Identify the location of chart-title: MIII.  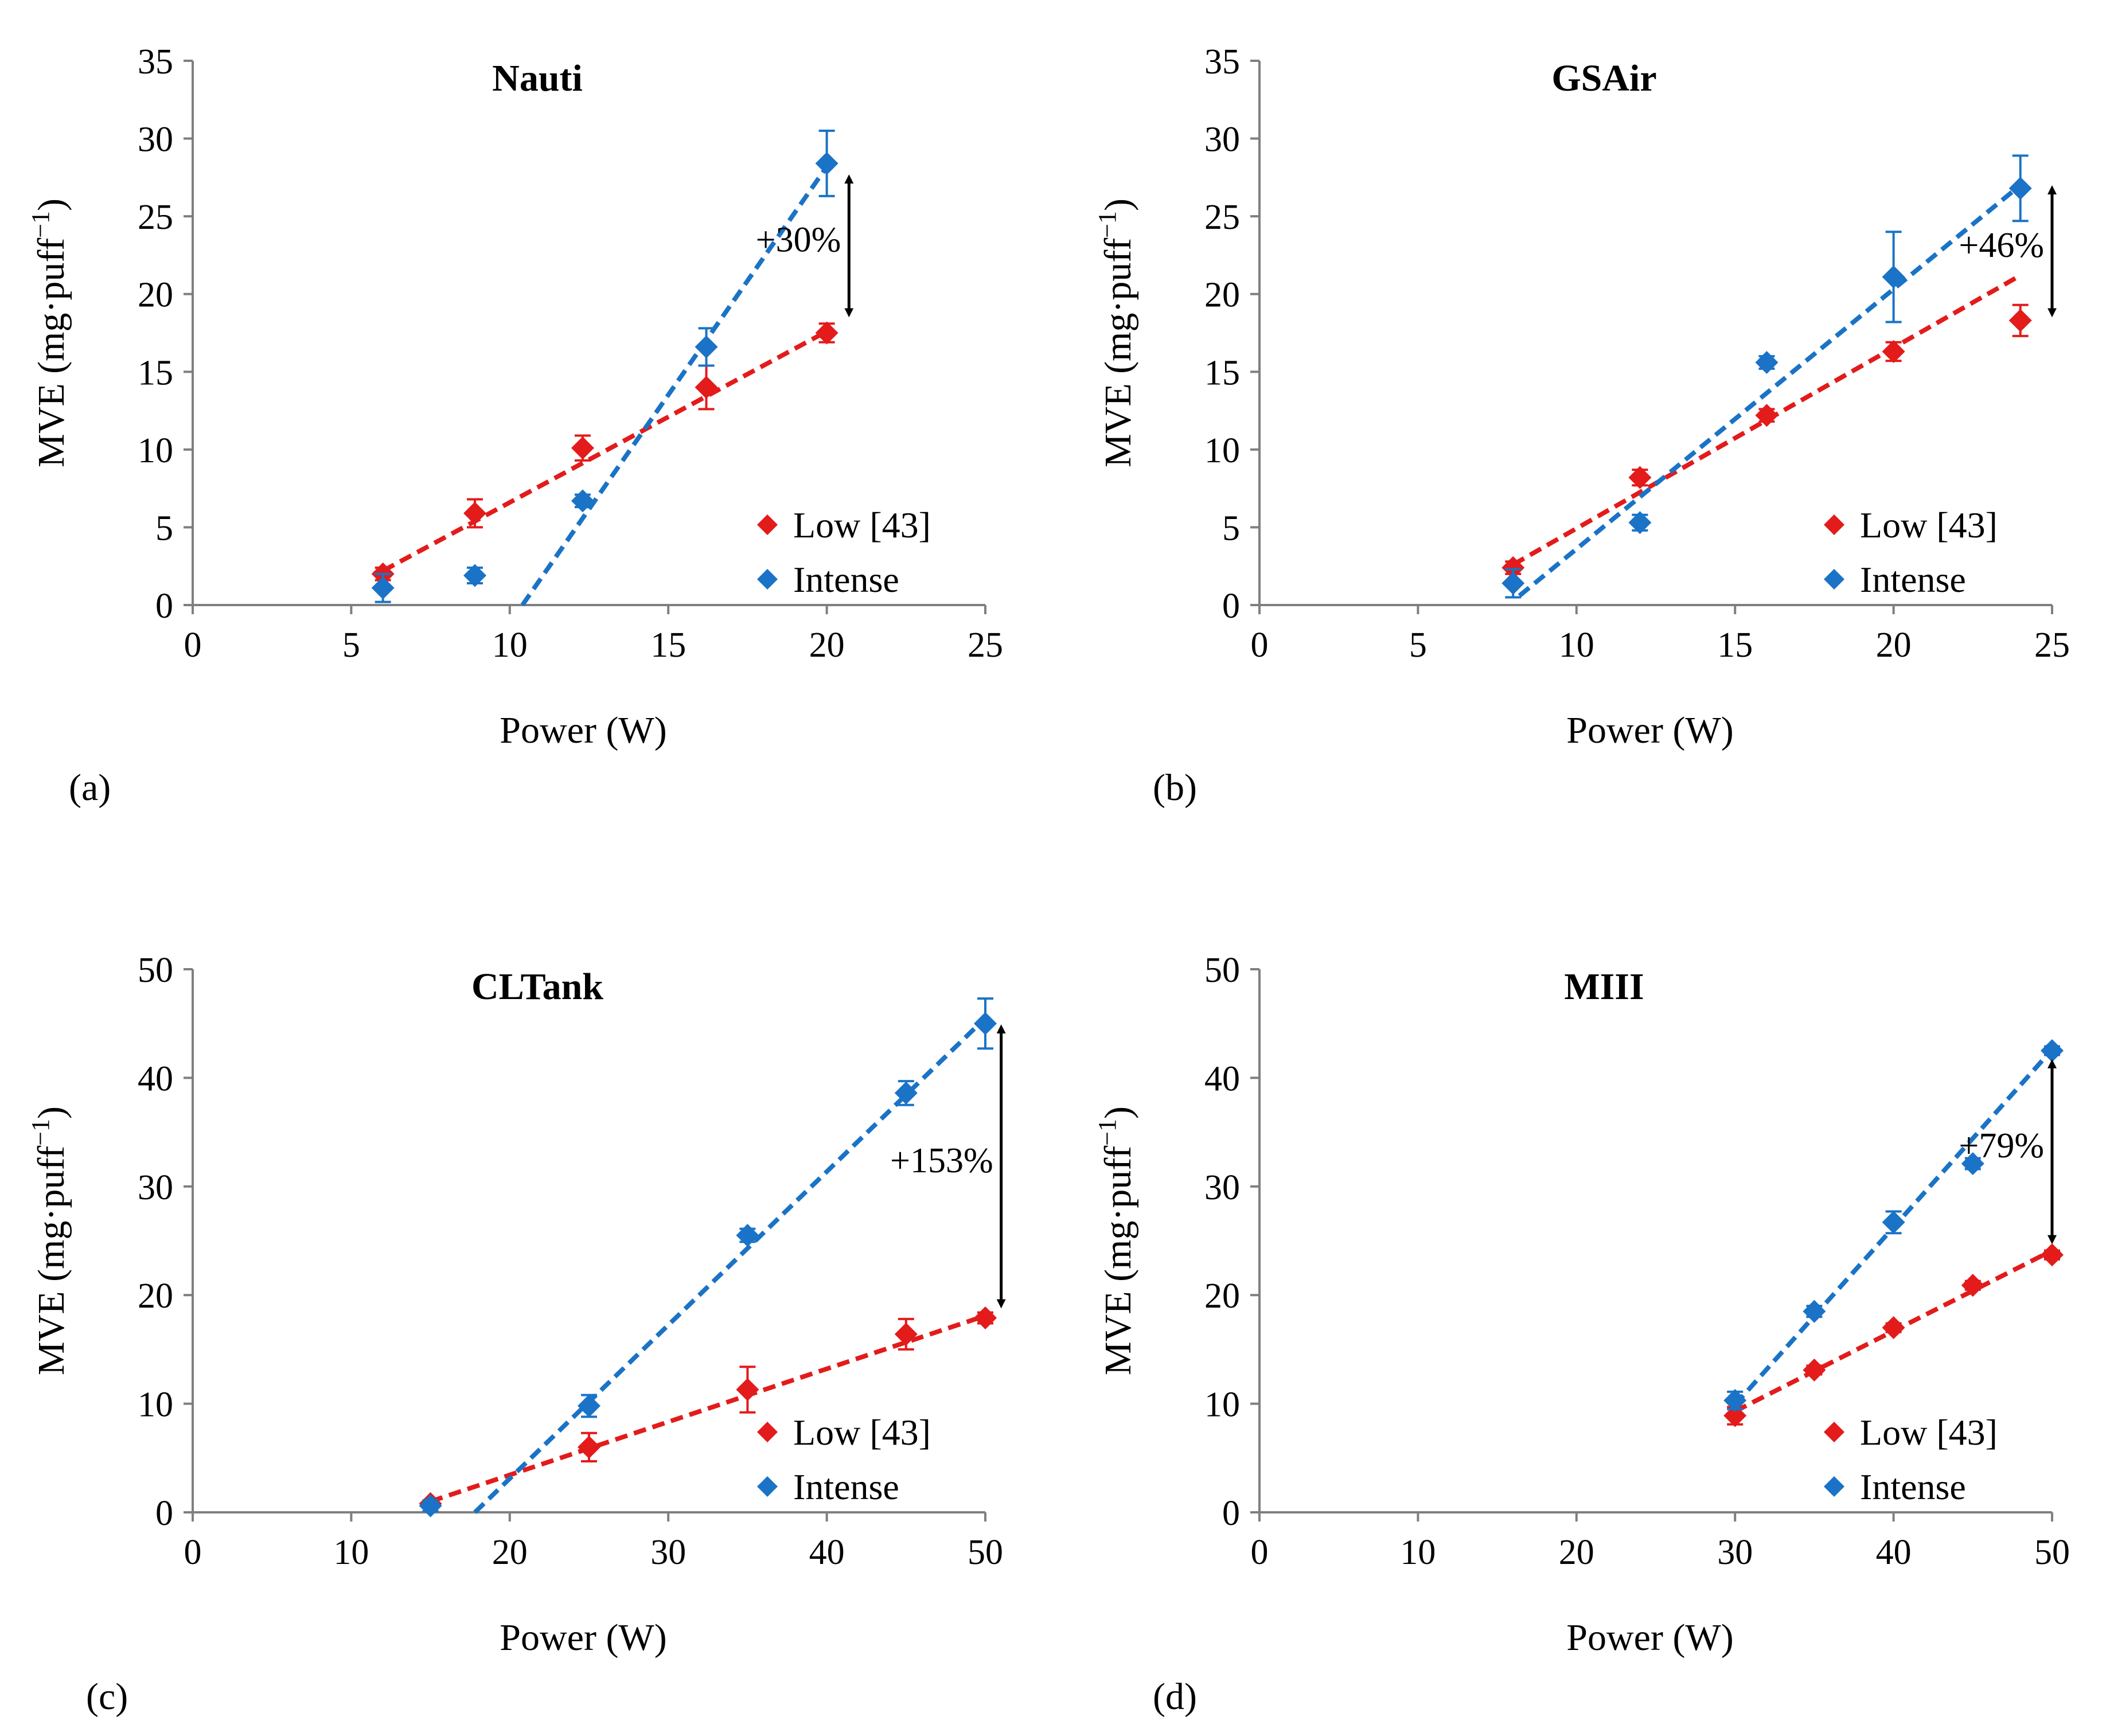
(1604, 987).